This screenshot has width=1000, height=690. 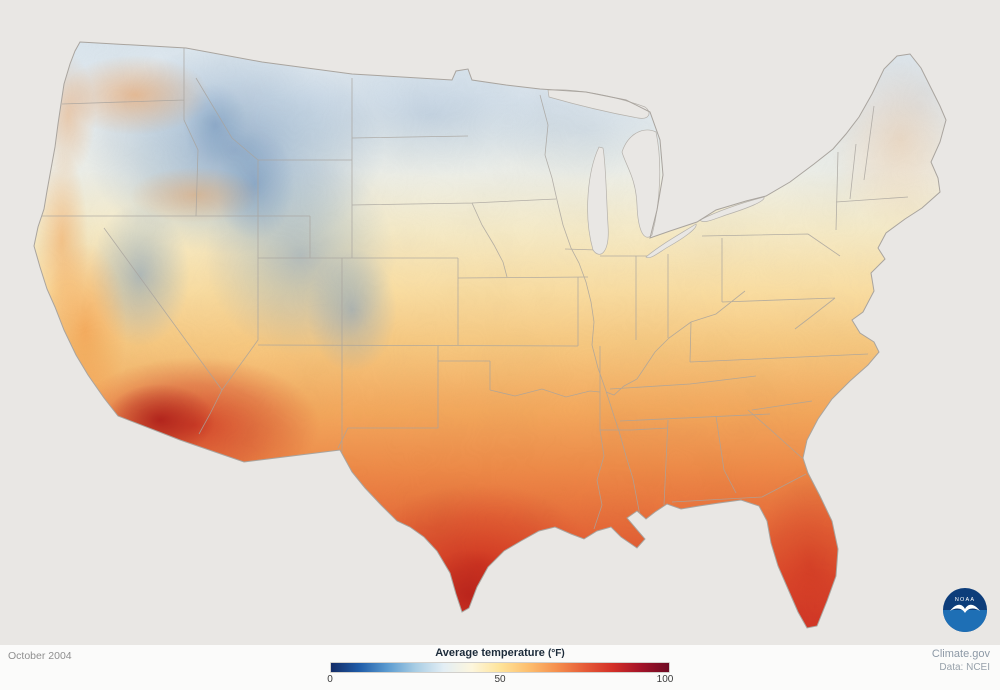 I want to click on date-label: October 2004, so click(x=40, y=656).